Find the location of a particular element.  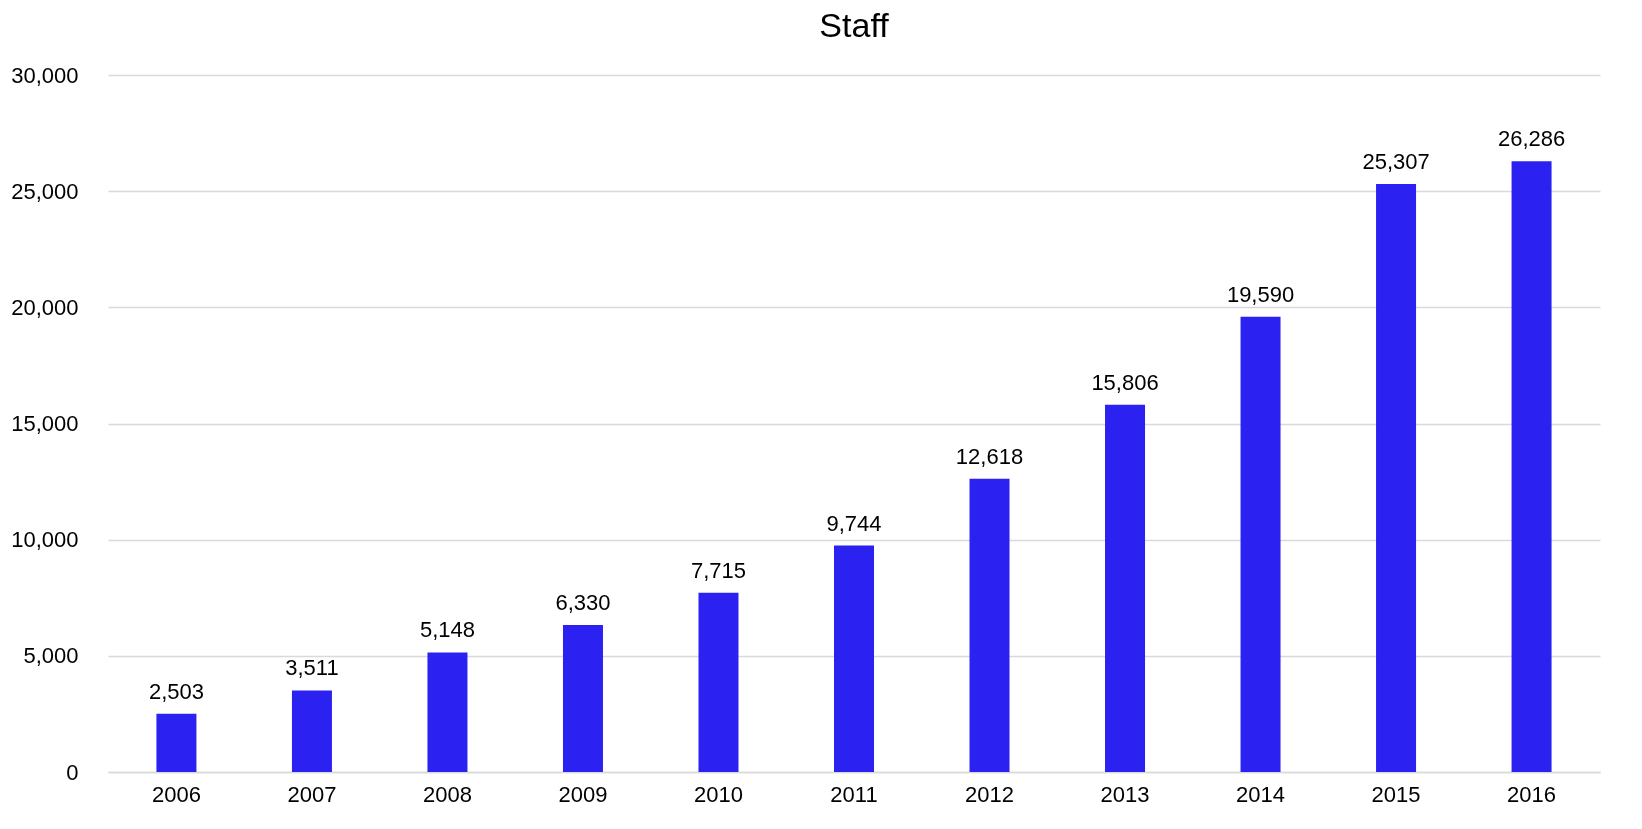

data-label: 6,330 is located at coordinates (583, 602).